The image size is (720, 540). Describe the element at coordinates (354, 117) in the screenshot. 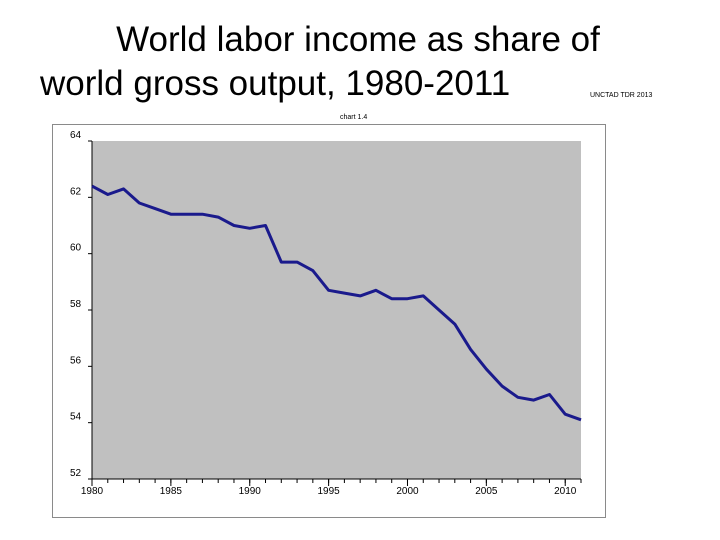

I see `chart-number-note: chart 1.4` at that location.